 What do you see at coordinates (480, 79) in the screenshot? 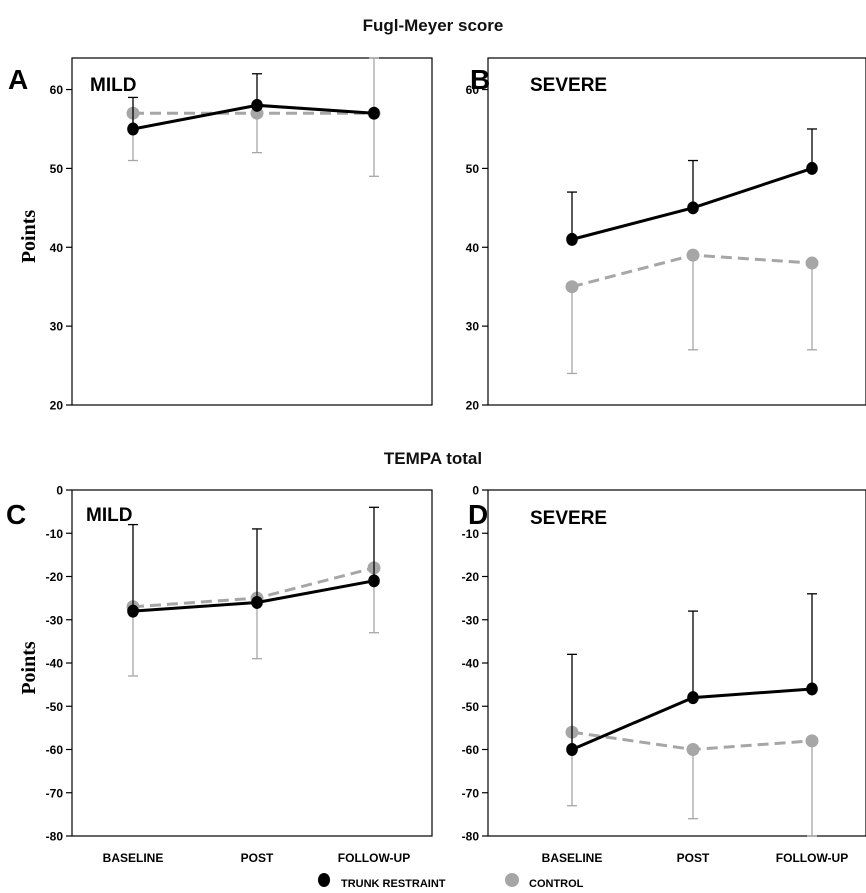
I see `panel-label-b: B` at bounding box center [480, 79].